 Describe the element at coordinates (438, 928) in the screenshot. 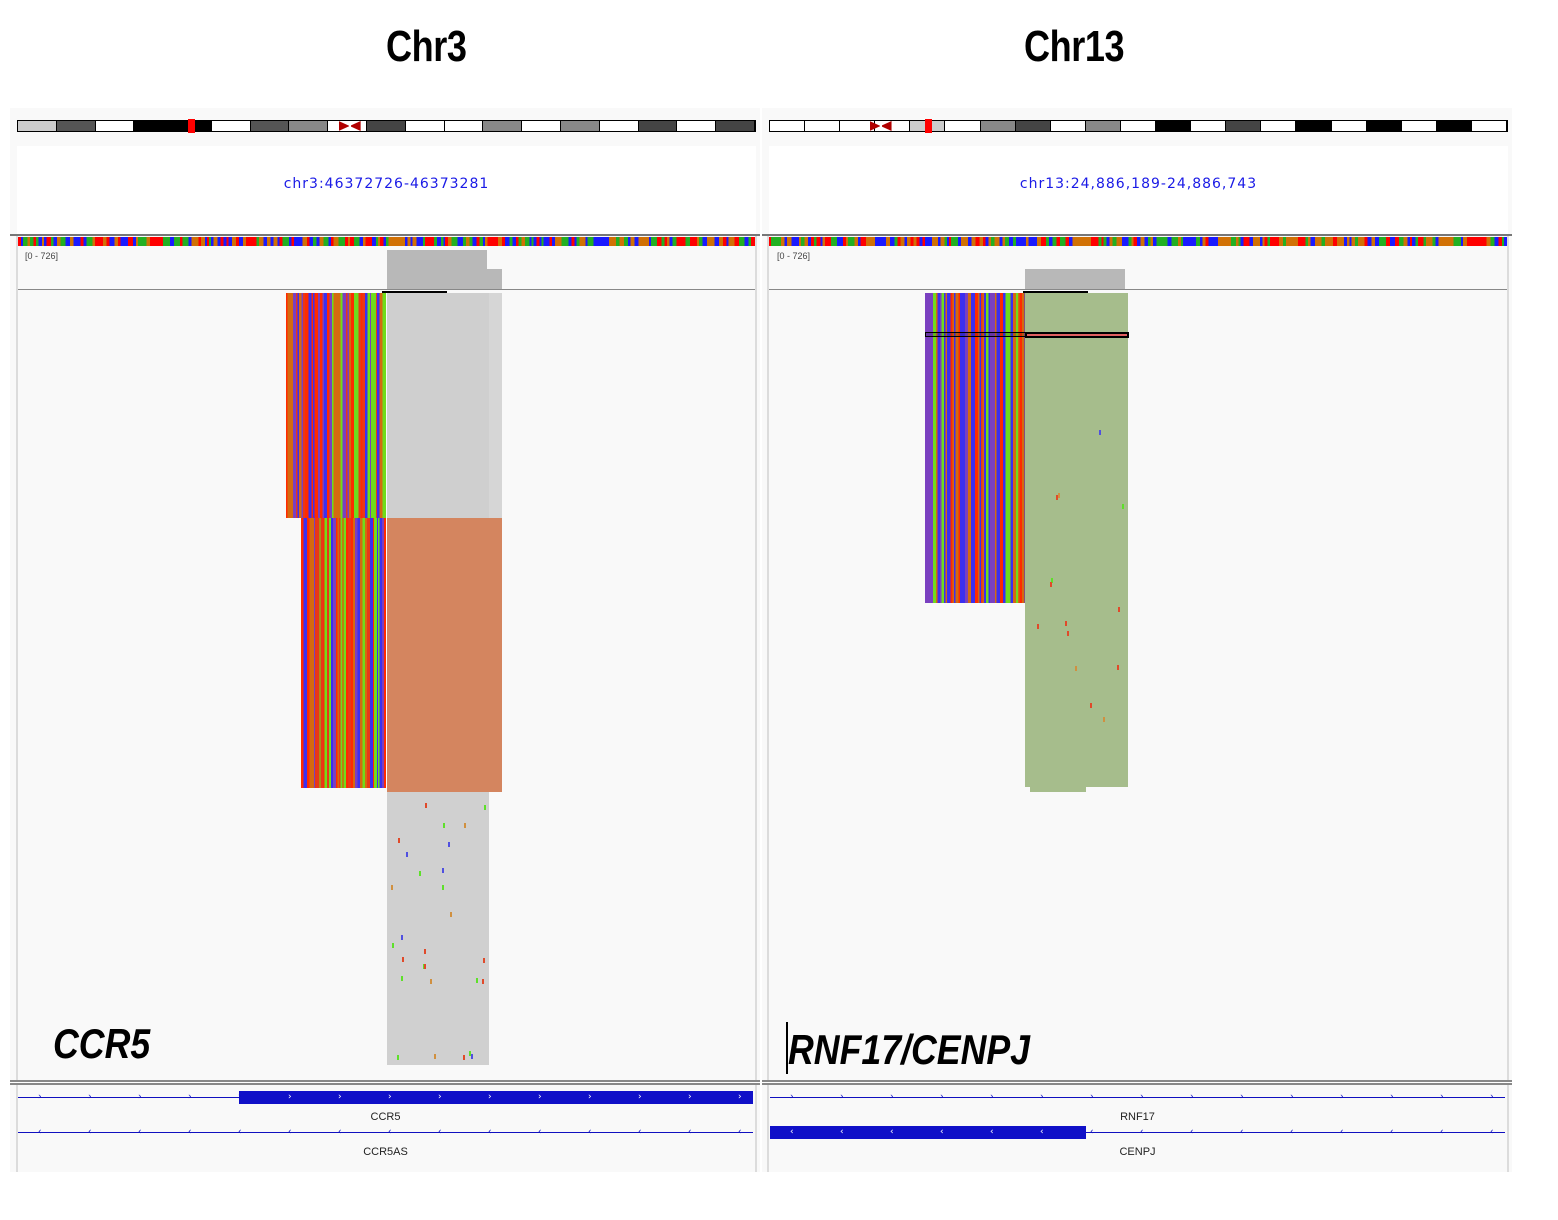

I see `grey-reads-lower` at that location.